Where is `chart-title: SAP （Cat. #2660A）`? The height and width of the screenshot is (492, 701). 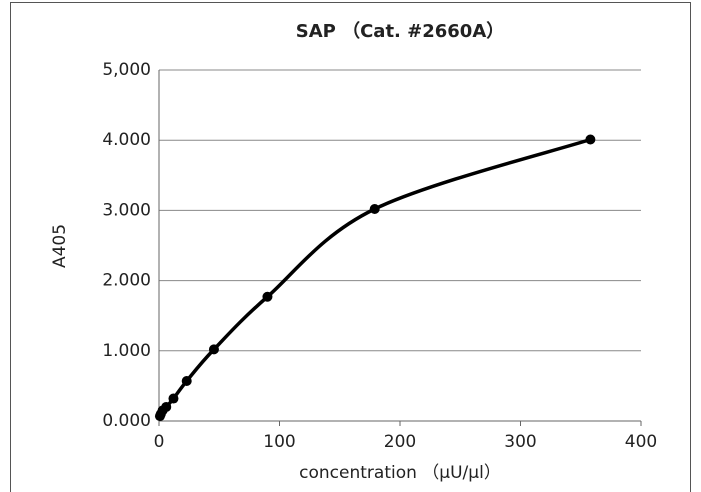
chart-title: SAP （Cat. #2660A） is located at coordinates (400, 31).